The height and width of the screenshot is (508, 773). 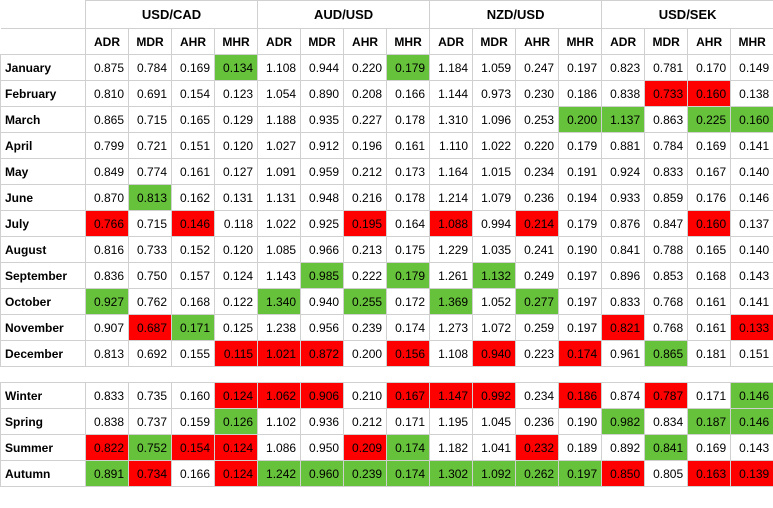 What do you see at coordinates (193, 249) in the screenshot?
I see `table-cell: 0.152` at bounding box center [193, 249].